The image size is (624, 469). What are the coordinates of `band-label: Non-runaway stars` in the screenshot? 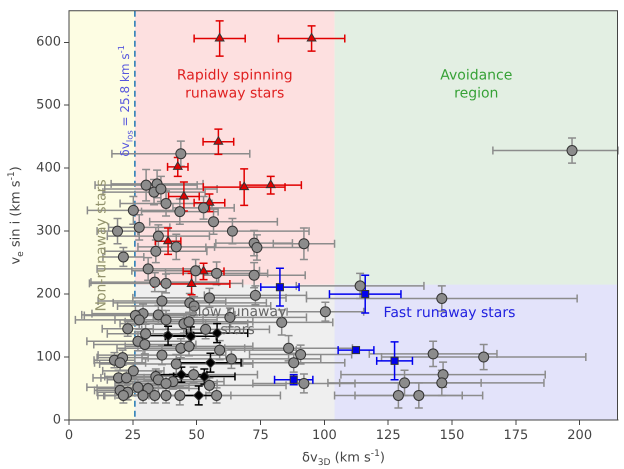 It's located at (102, 245).